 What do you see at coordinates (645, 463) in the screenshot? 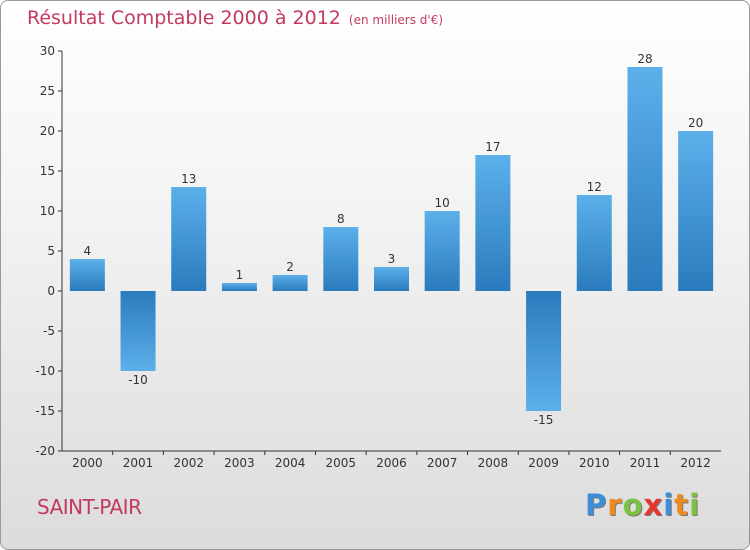
I see `x-tick-label: 2011` at bounding box center [645, 463].